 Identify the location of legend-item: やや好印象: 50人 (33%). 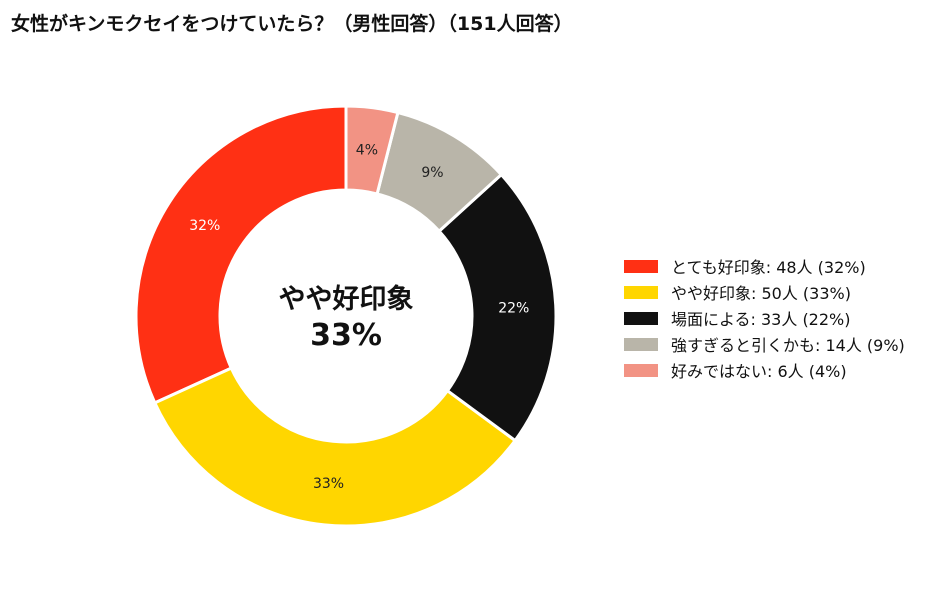
(764, 292).